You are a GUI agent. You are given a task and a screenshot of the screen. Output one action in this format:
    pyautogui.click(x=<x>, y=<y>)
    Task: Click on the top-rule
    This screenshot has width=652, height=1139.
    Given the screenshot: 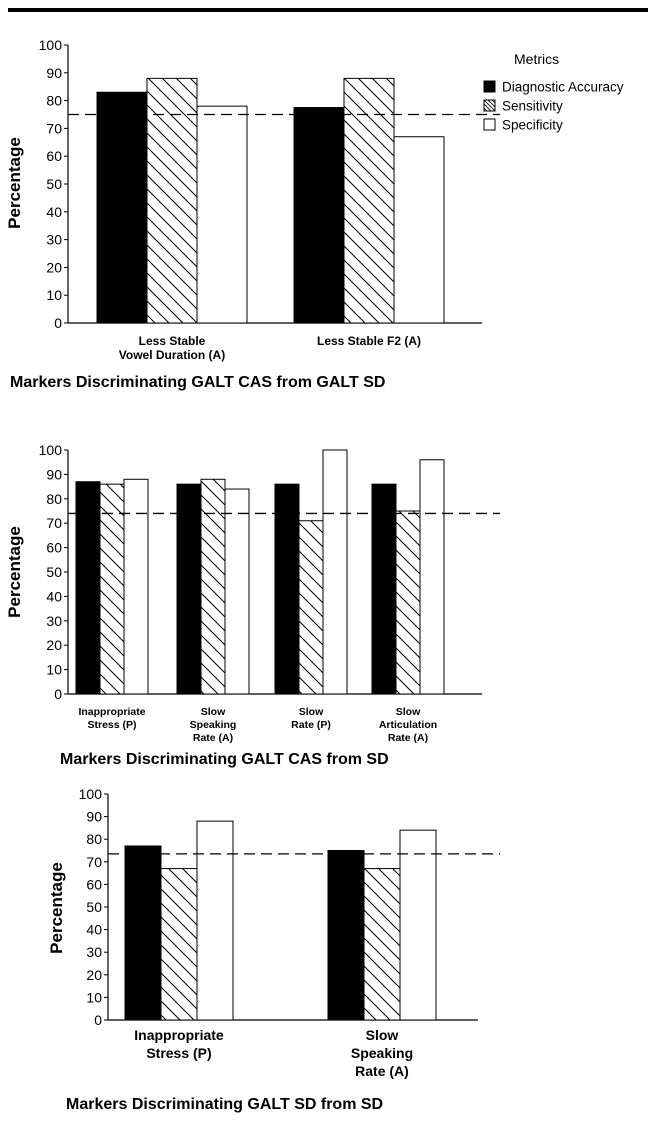 What is the action you would take?
    pyautogui.click(x=328, y=10)
    